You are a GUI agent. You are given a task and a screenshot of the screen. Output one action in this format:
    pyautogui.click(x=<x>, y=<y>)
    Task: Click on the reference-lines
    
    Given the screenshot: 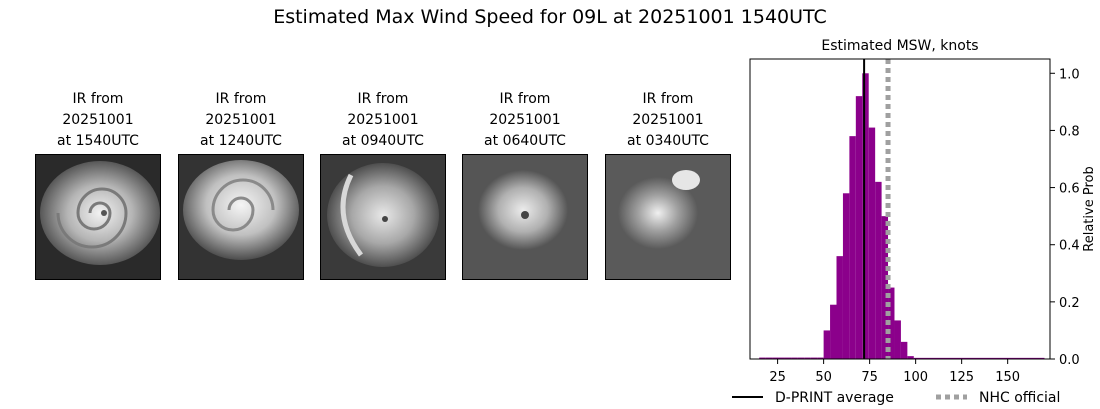 What is the action you would take?
    pyautogui.click(x=877, y=209)
    